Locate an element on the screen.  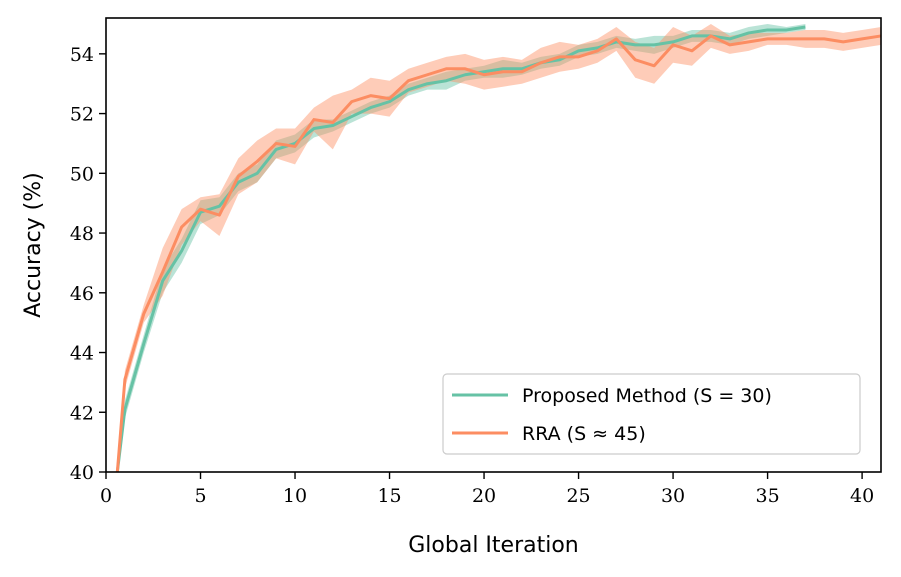
y-tick-label: 40 is located at coordinates (82, 473).